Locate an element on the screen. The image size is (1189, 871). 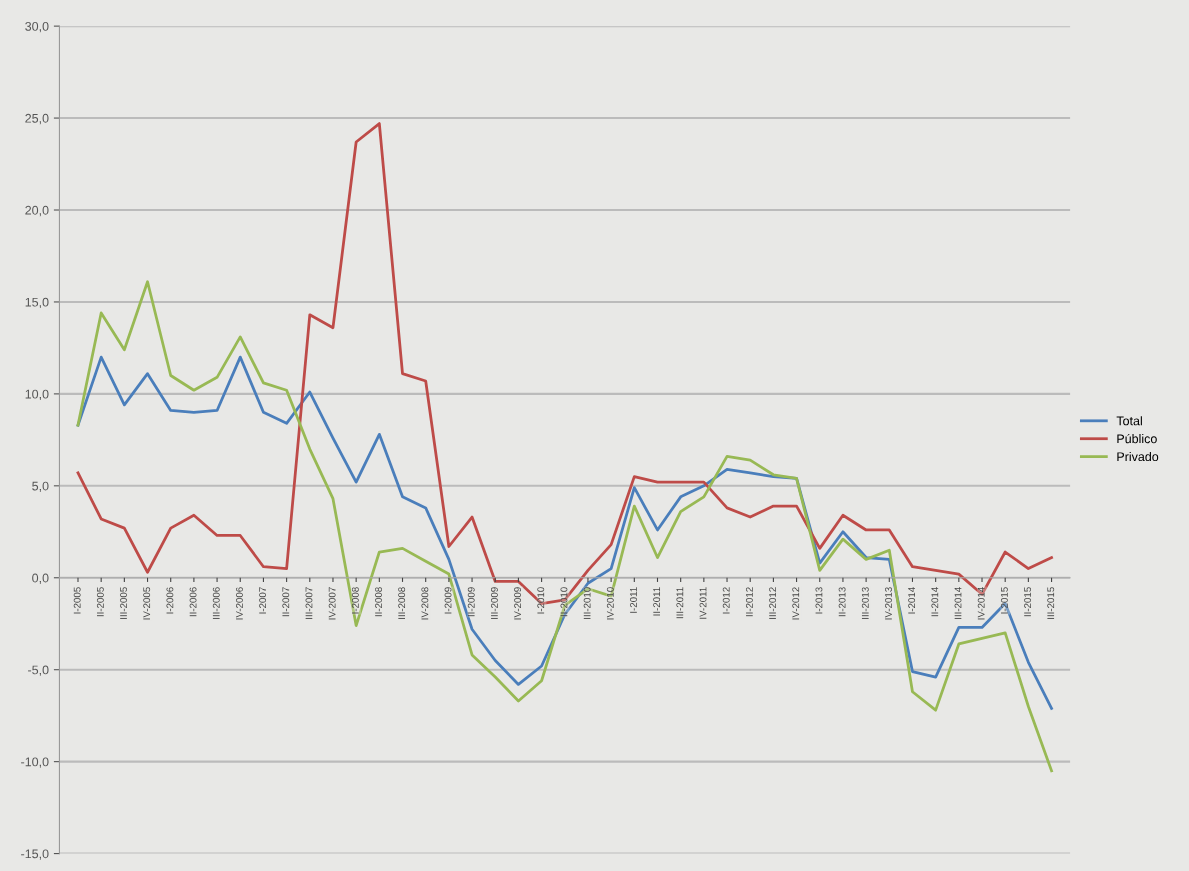
x-tick-label: II-2005 is located at coordinates (100, 602).